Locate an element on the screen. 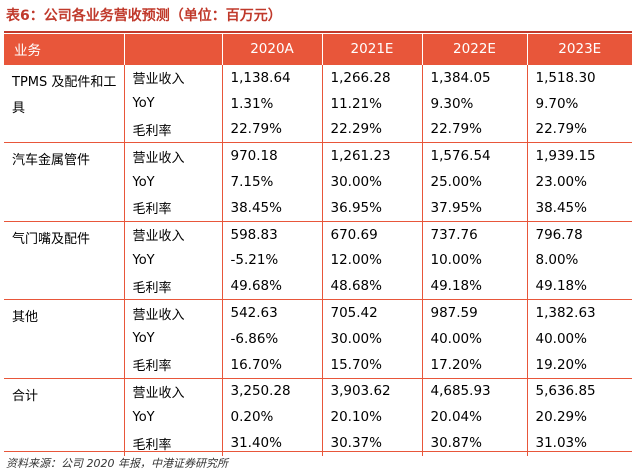  value-cell: 37.95% is located at coordinates (475, 208).